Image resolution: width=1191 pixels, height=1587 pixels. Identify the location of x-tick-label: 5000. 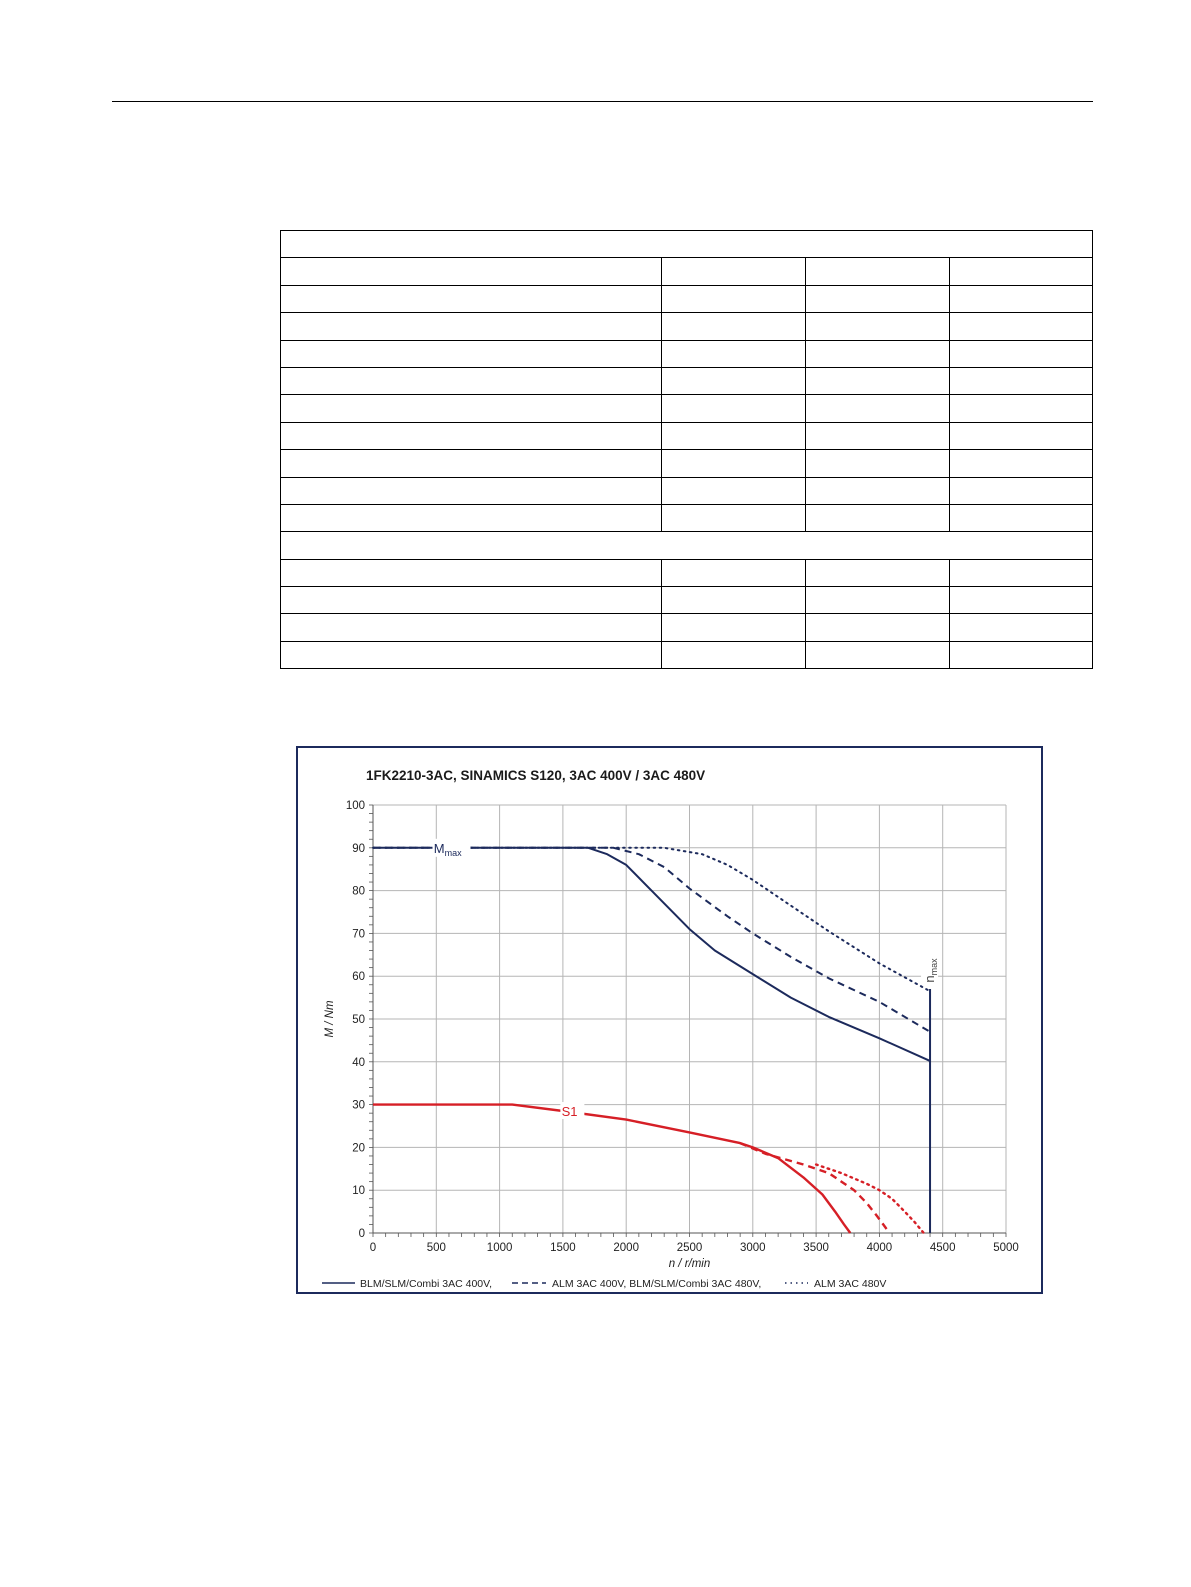
(1006, 1248).